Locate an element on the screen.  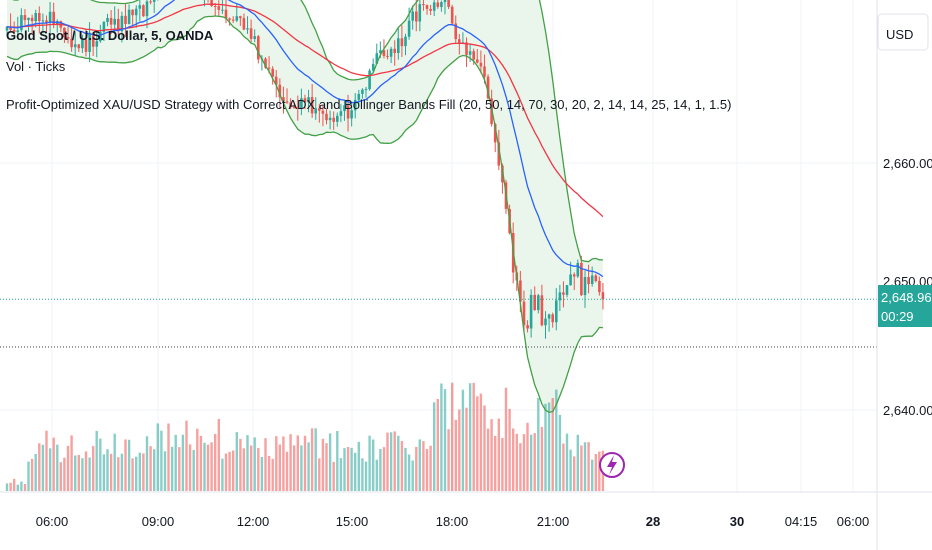
time-tick-label: 09:00 is located at coordinates (158, 521).